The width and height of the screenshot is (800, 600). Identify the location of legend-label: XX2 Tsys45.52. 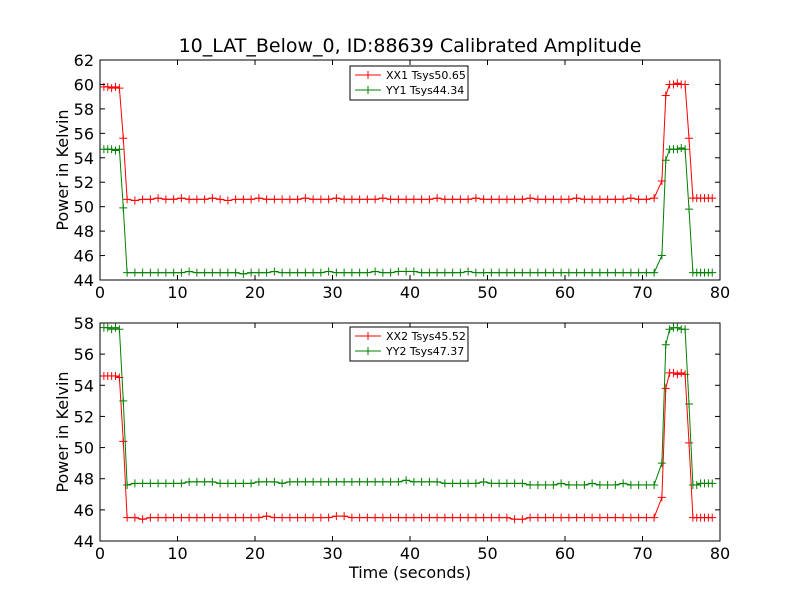
(426, 336).